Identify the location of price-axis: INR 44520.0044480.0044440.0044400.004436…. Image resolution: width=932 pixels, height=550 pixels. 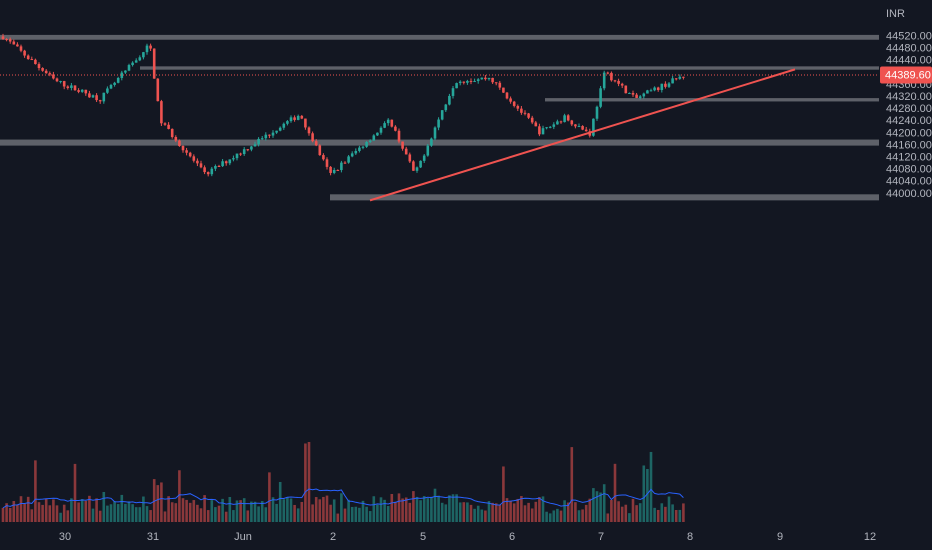
(909, 104).